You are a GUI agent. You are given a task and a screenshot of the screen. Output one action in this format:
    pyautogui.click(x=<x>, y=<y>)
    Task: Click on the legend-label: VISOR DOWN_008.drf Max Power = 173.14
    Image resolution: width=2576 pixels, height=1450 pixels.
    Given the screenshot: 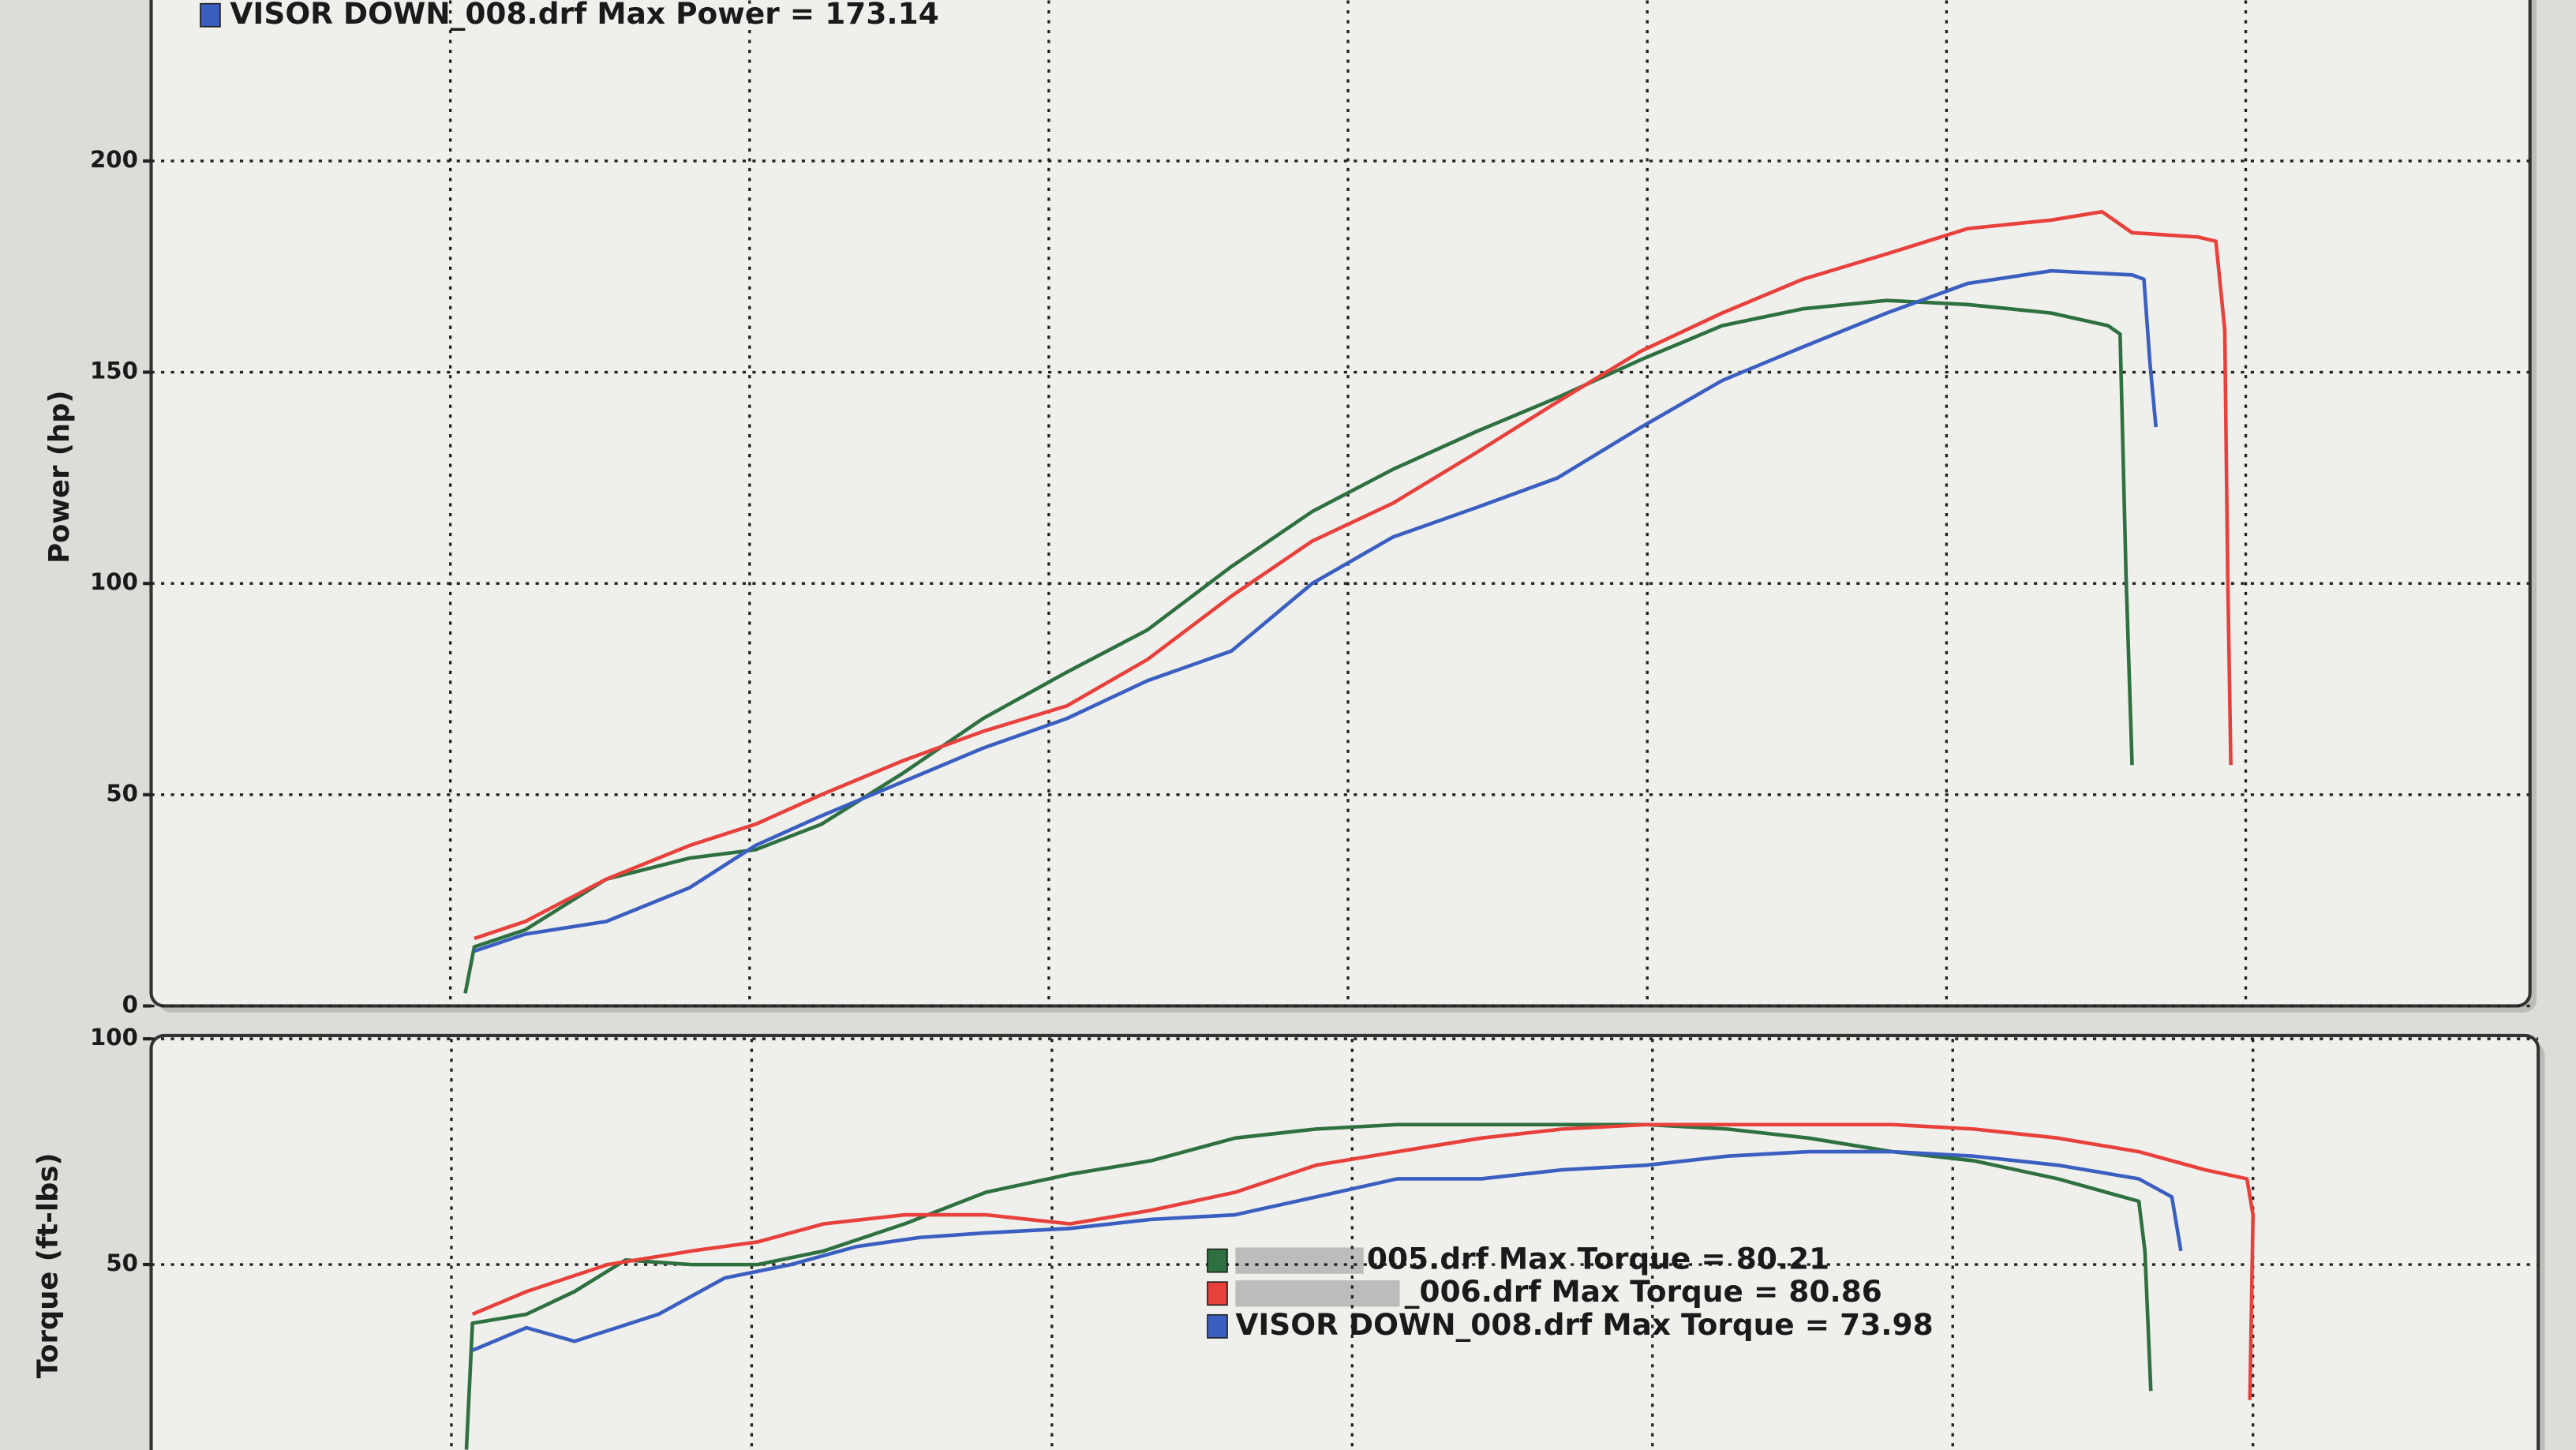 What is the action you would take?
    pyautogui.click(x=584, y=16)
    